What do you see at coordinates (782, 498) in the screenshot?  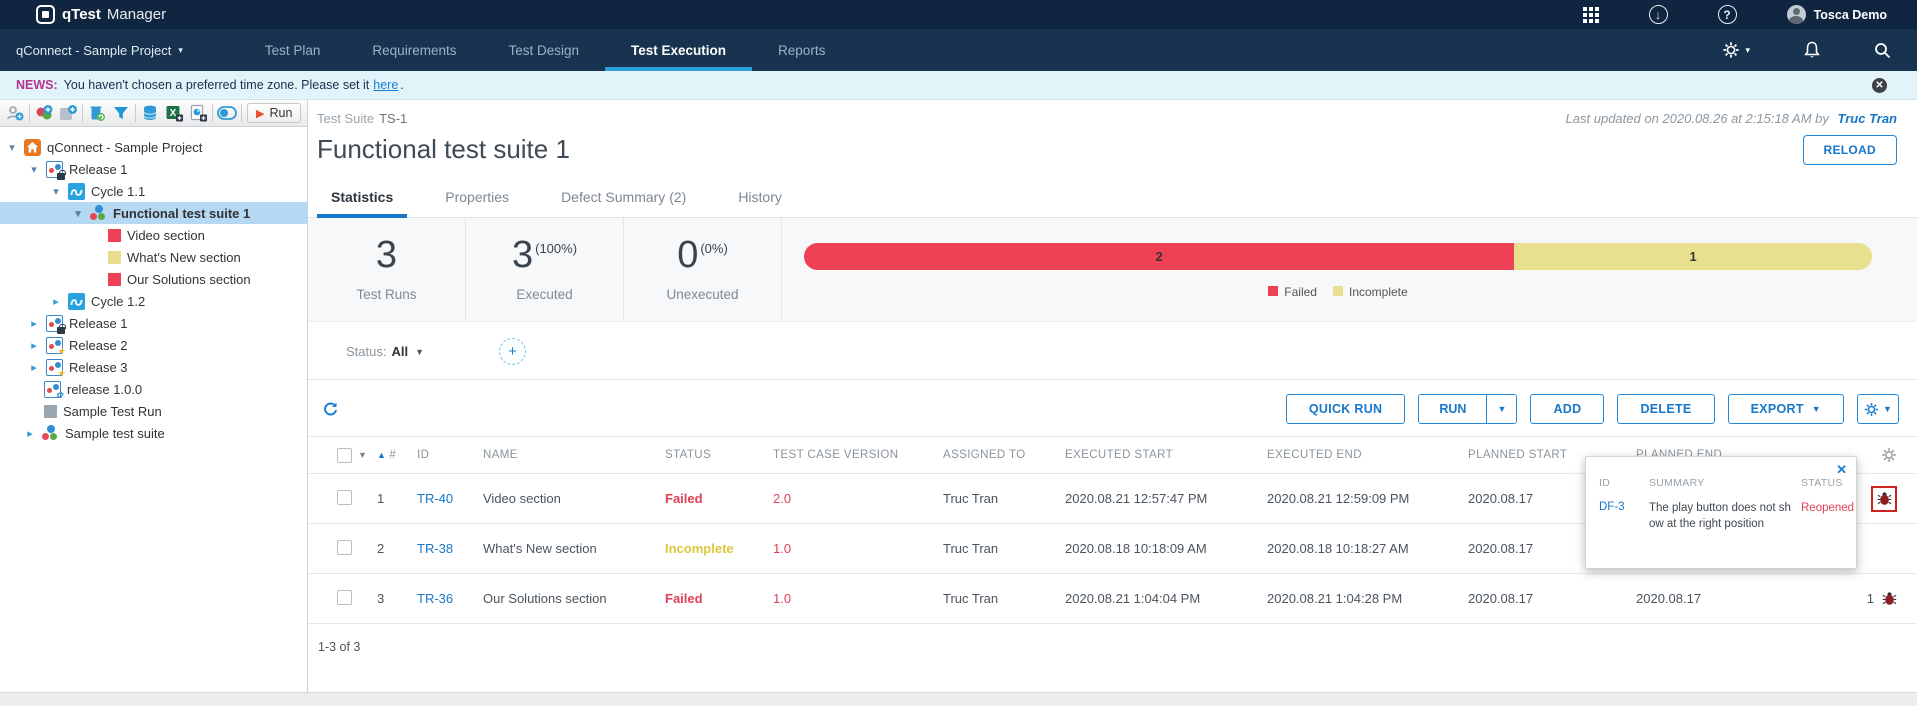 I see `row-version: 2.0` at bounding box center [782, 498].